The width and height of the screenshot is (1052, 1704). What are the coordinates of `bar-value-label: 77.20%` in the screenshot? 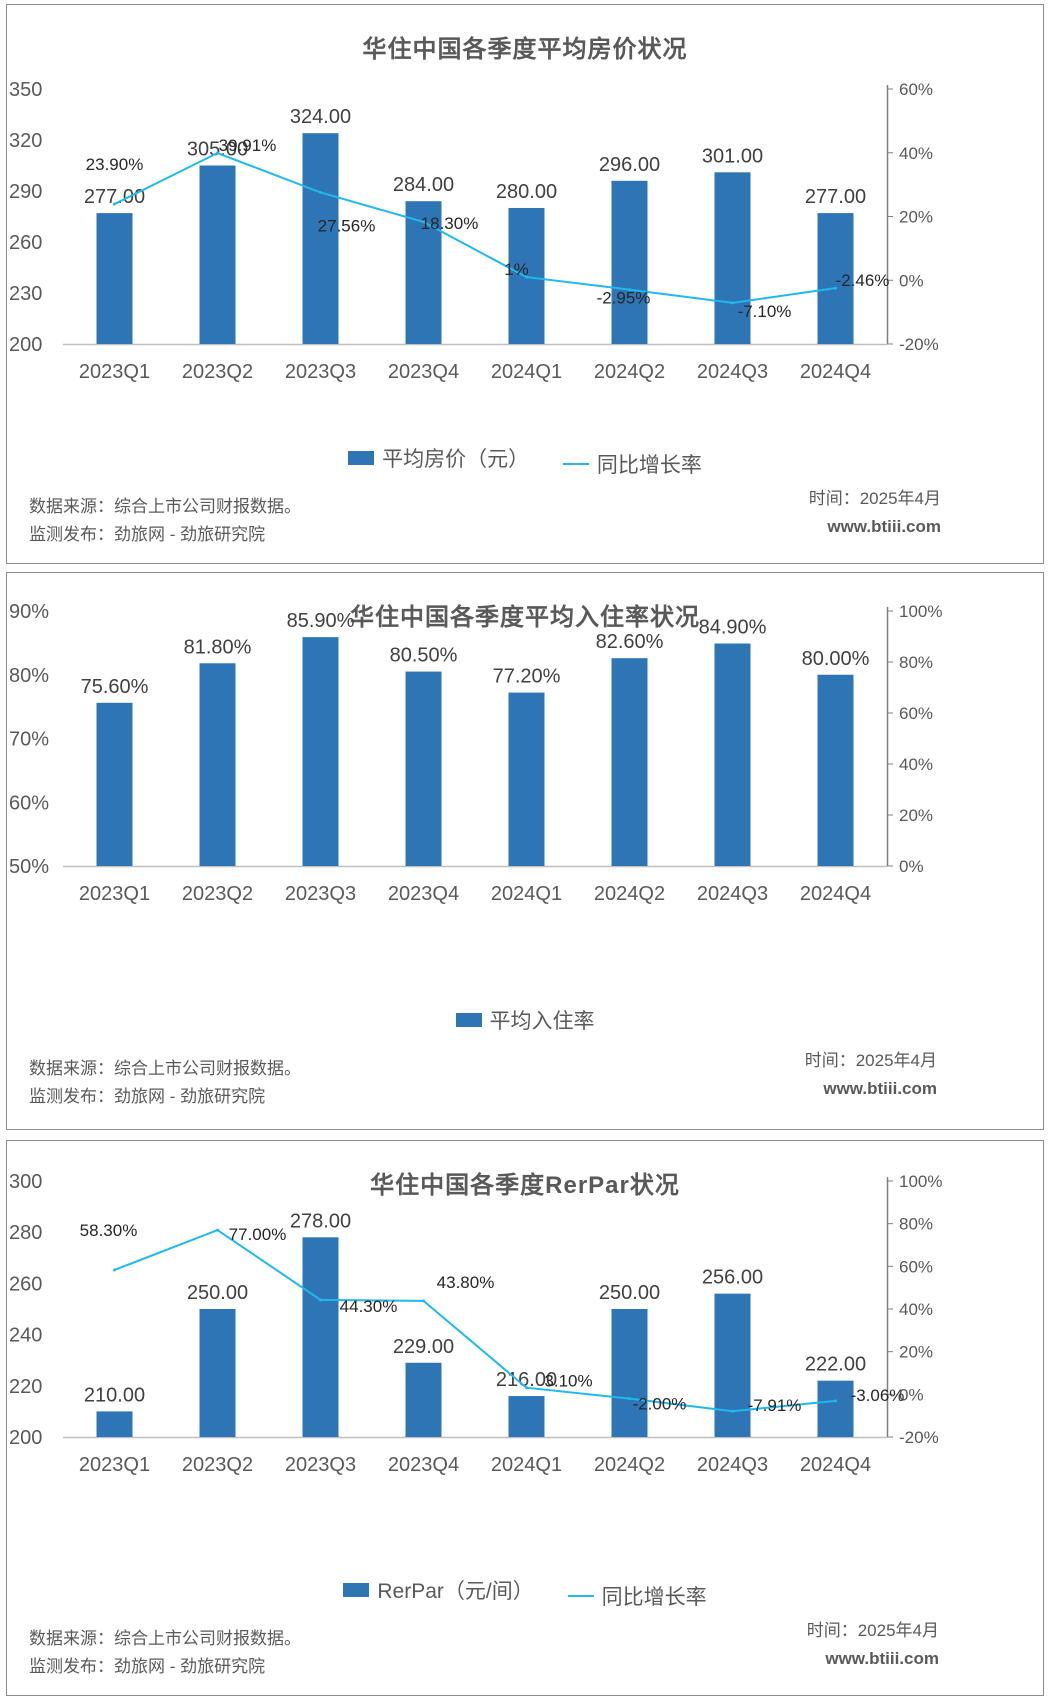 It's located at (527, 677).